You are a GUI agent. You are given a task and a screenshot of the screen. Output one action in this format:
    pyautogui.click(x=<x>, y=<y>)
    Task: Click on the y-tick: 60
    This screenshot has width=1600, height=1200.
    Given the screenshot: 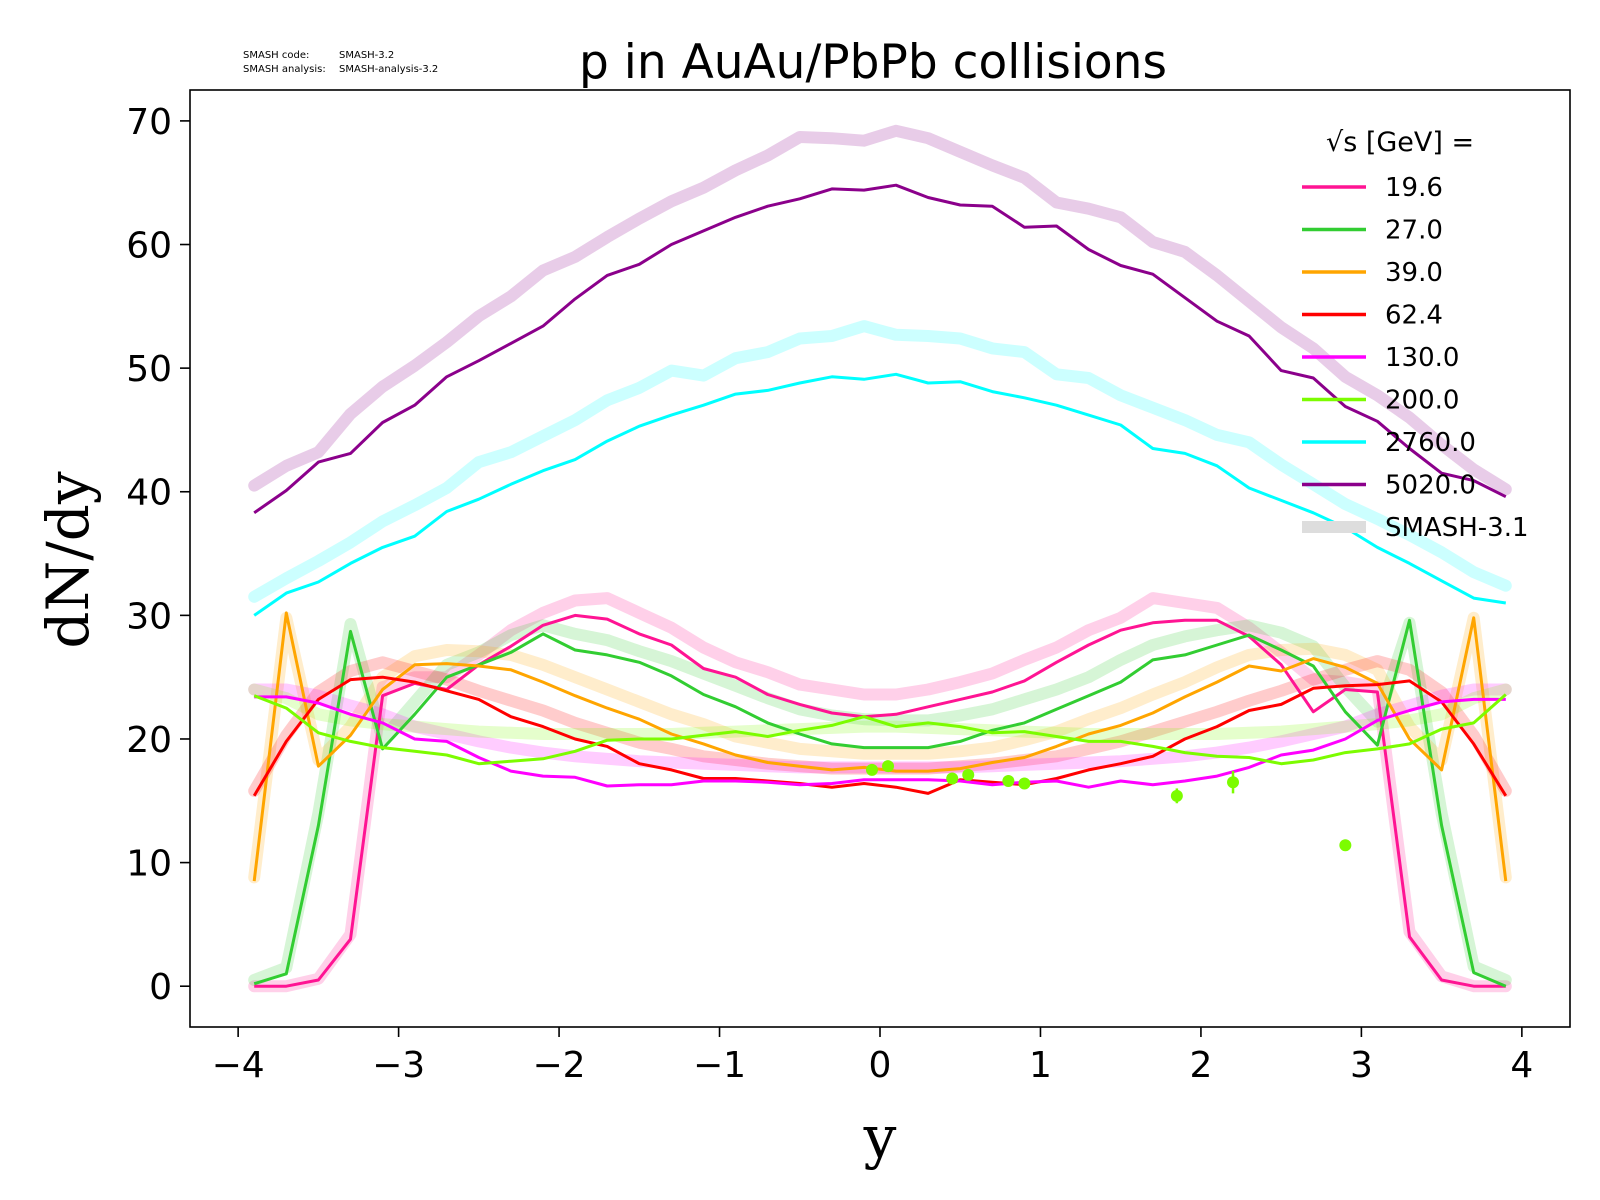 What is the action you would take?
    pyautogui.click(x=158, y=246)
    